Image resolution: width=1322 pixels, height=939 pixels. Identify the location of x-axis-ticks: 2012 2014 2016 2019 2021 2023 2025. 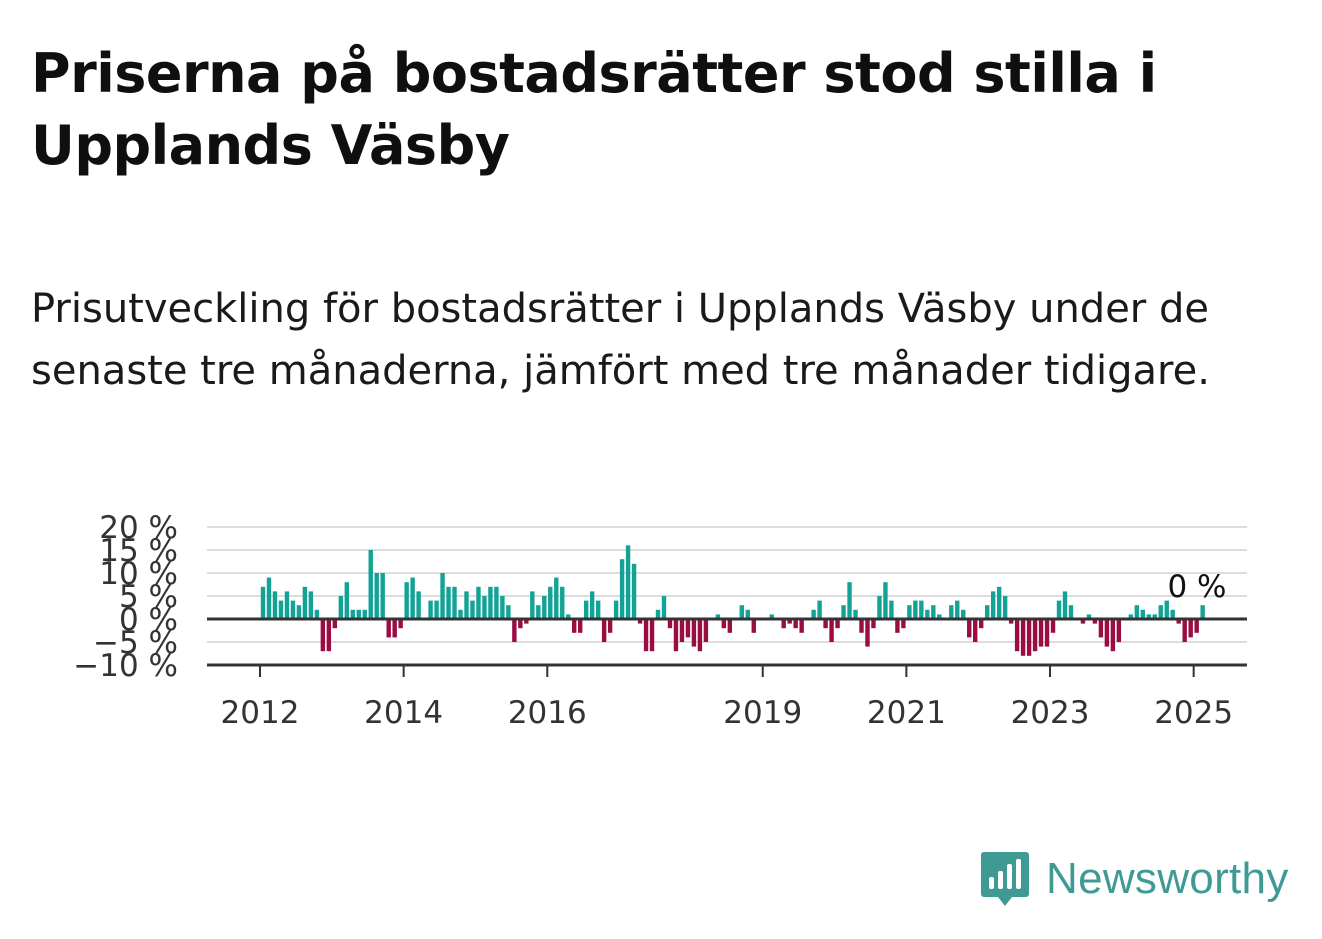
(727, 698).